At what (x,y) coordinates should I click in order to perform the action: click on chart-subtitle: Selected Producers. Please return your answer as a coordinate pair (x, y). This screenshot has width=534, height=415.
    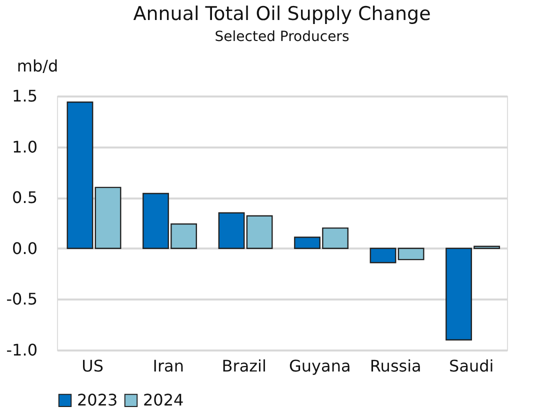
    Looking at the image, I should click on (282, 37).